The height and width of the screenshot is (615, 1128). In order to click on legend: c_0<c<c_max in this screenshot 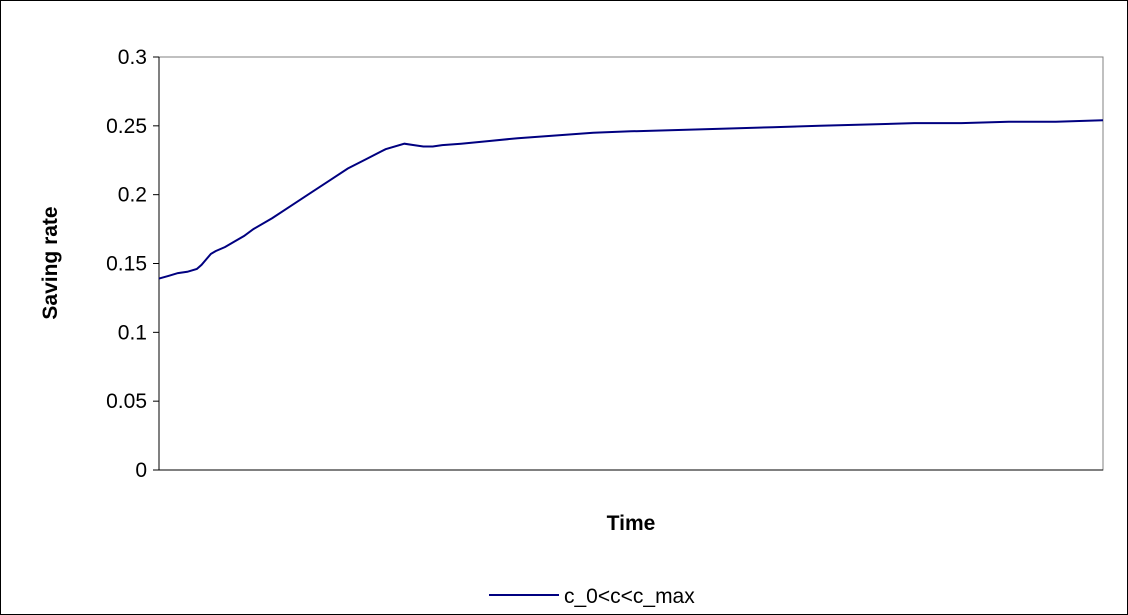, I will do `click(592, 596)`.